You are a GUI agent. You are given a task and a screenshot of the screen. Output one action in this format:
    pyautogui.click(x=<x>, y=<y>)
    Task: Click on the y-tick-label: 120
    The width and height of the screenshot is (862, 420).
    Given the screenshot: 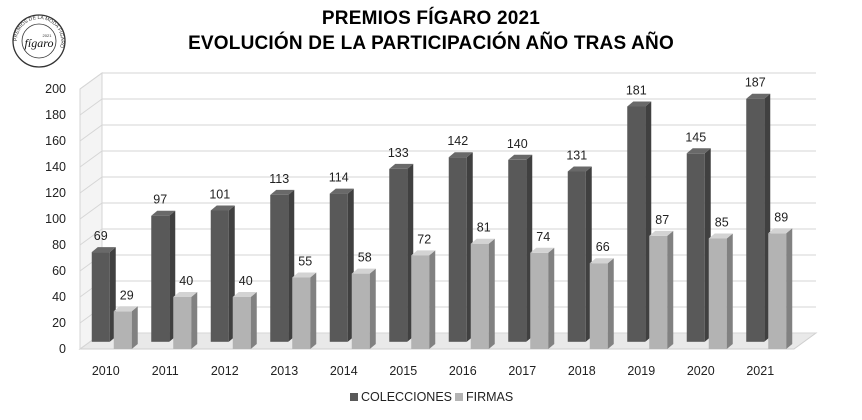 What is the action you would take?
    pyautogui.click(x=55, y=193)
    